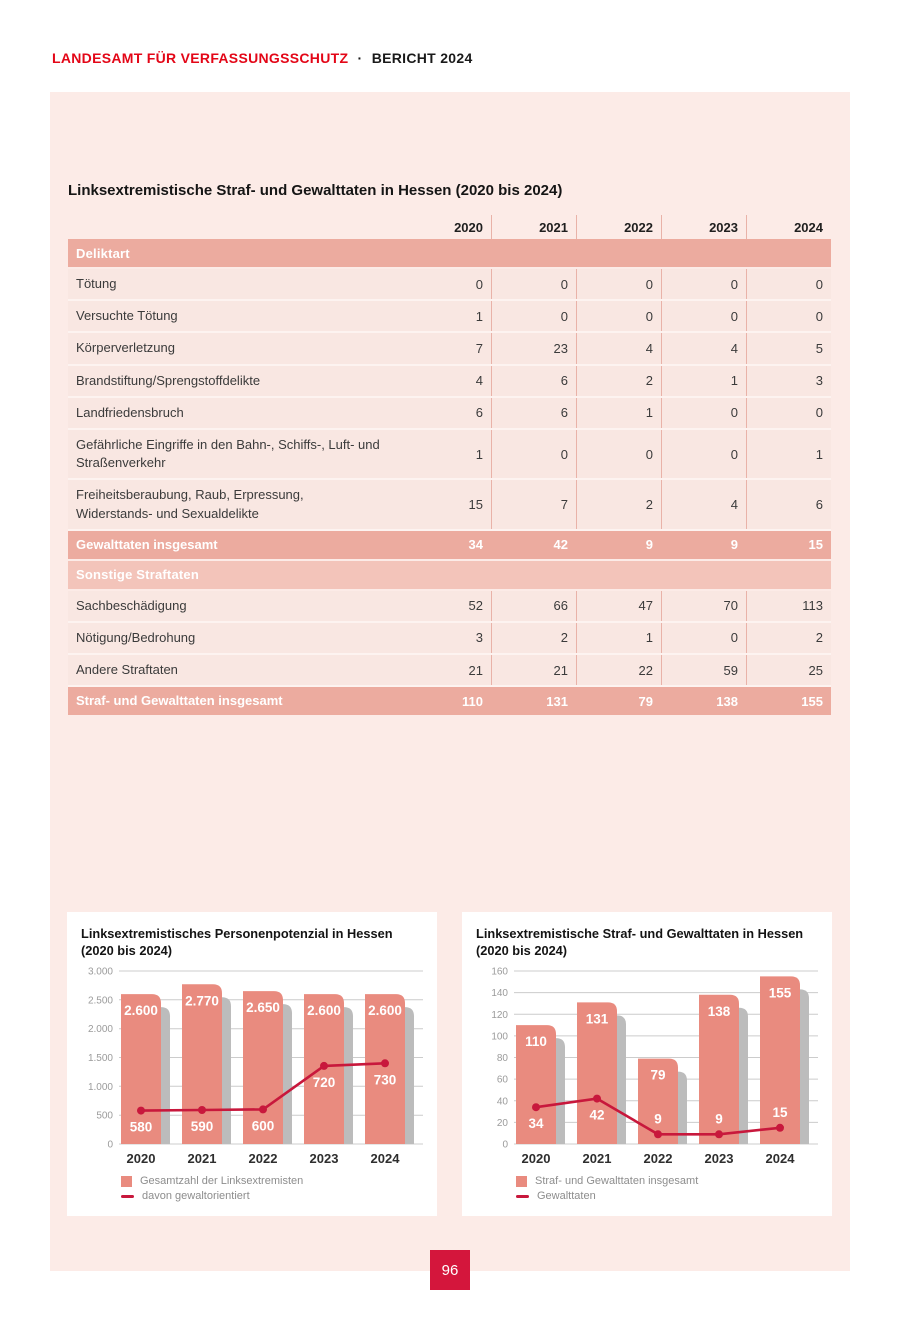 This screenshot has width=900, height=1324. What do you see at coordinates (503, 1080) in the screenshot?
I see `svg-text: 60` at bounding box center [503, 1080].